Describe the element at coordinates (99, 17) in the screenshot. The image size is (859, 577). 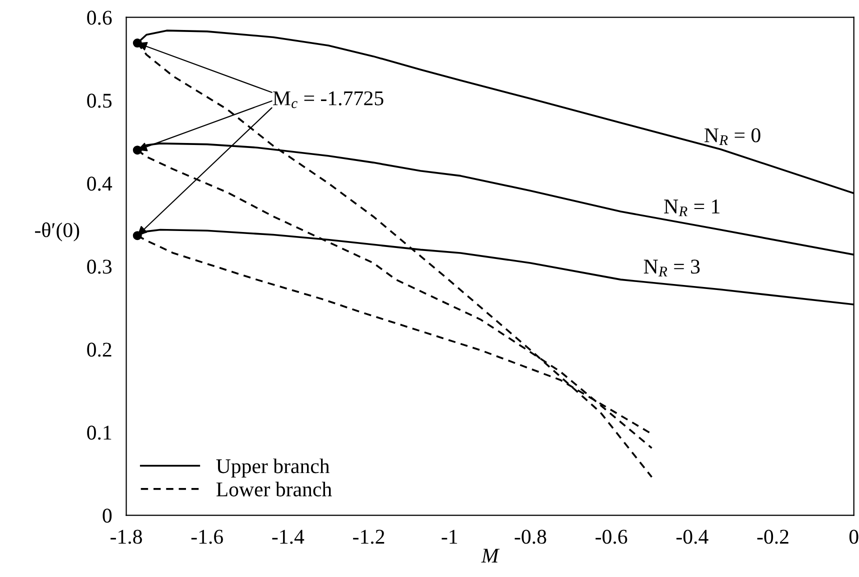
I see `y-tick-label: 0.6` at that location.